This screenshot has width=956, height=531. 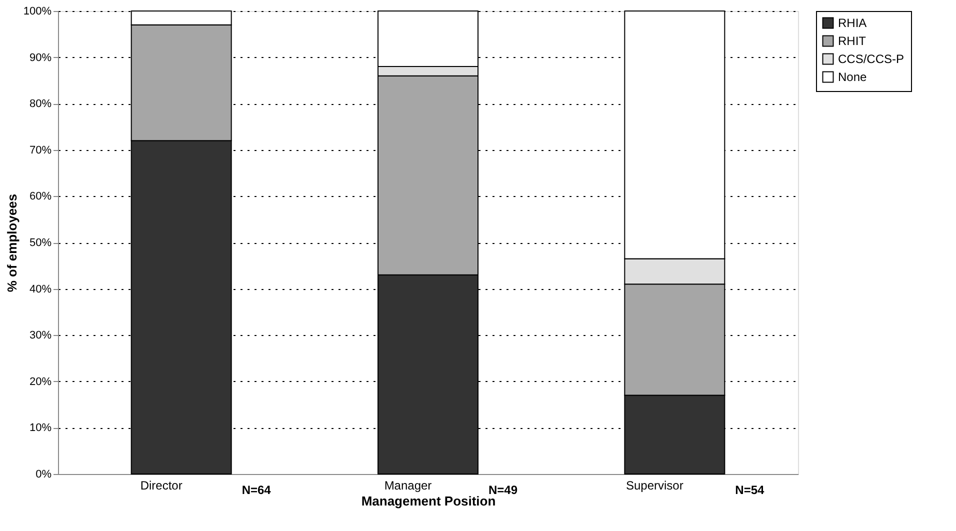 What do you see at coordinates (853, 77) in the screenshot?
I see `legend-label: None` at bounding box center [853, 77].